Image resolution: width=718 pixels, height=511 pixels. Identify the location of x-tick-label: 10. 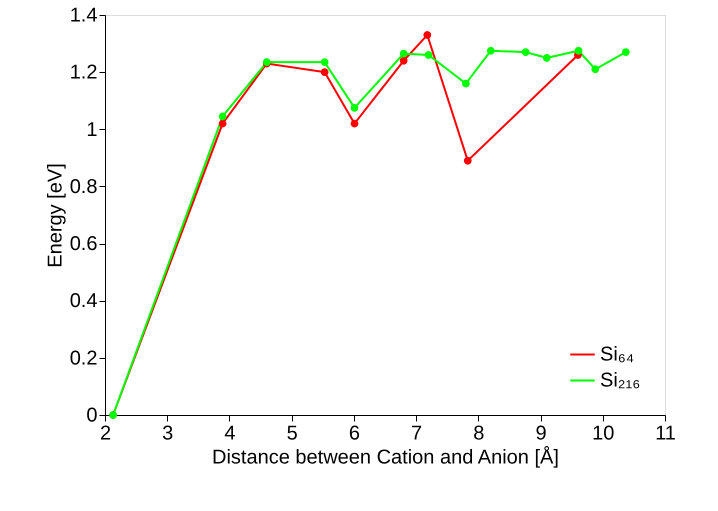
(603, 433).